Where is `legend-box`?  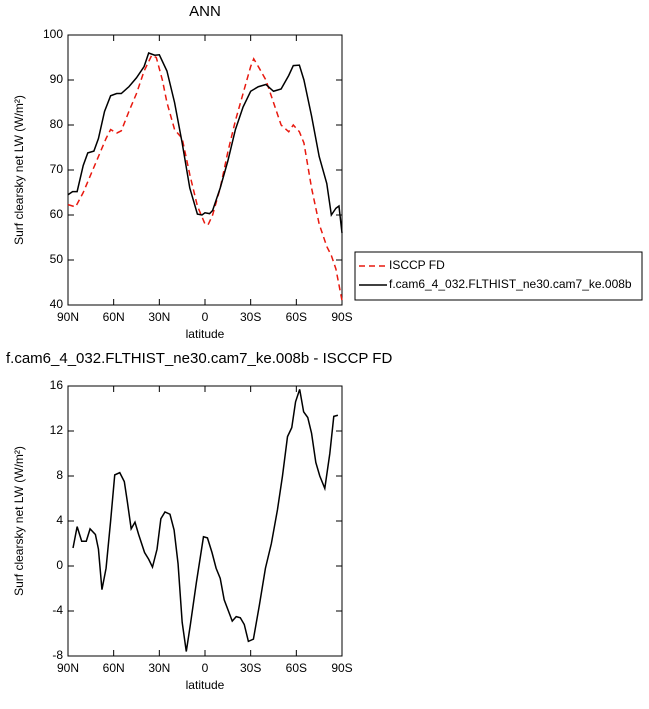 legend-box is located at coordinates (498, 276).